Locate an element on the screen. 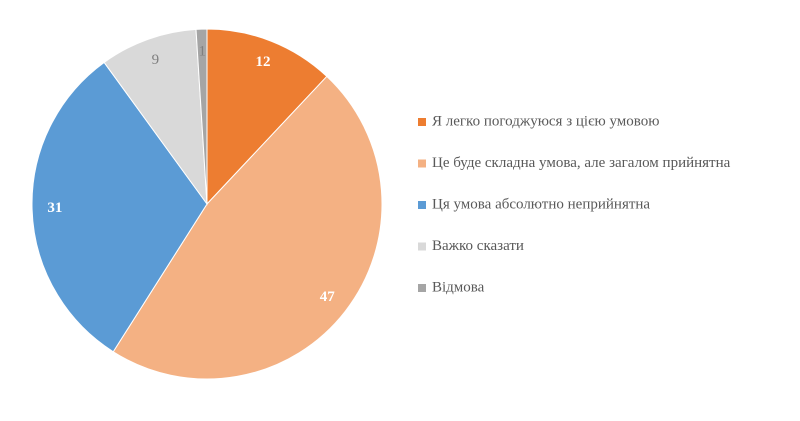 This screenshot has width=800, height=421. data-label: 47 is located at coordinates (328, 297).